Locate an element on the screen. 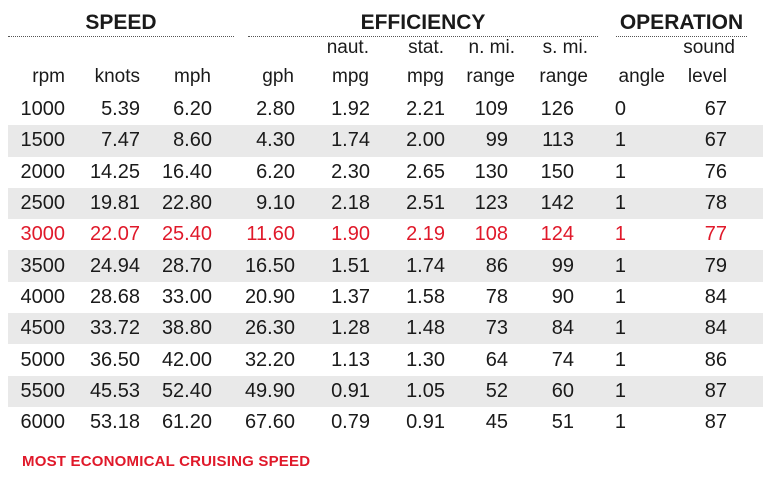  col-header-stat: stat. is located at coordinates (426, 47).